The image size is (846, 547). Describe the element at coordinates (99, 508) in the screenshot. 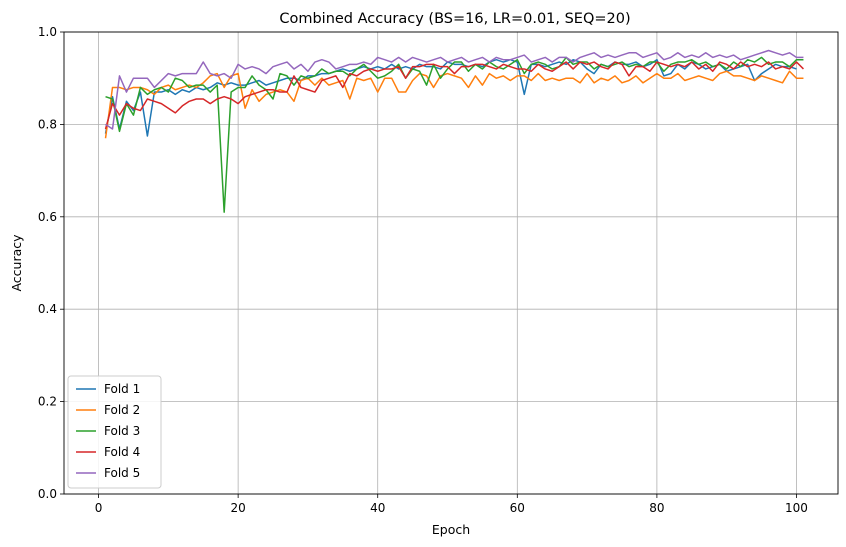

I see `x-tick-label: 0` at that location.